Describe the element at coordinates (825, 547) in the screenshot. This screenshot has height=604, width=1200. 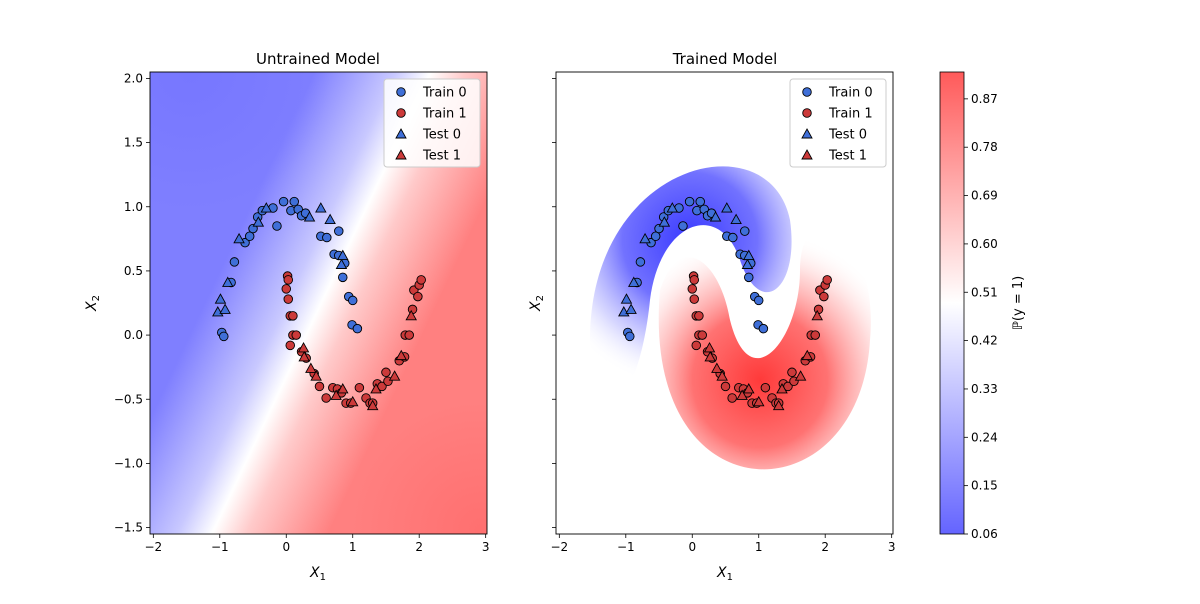
I see `trained-xtick-label: 2` at that location.